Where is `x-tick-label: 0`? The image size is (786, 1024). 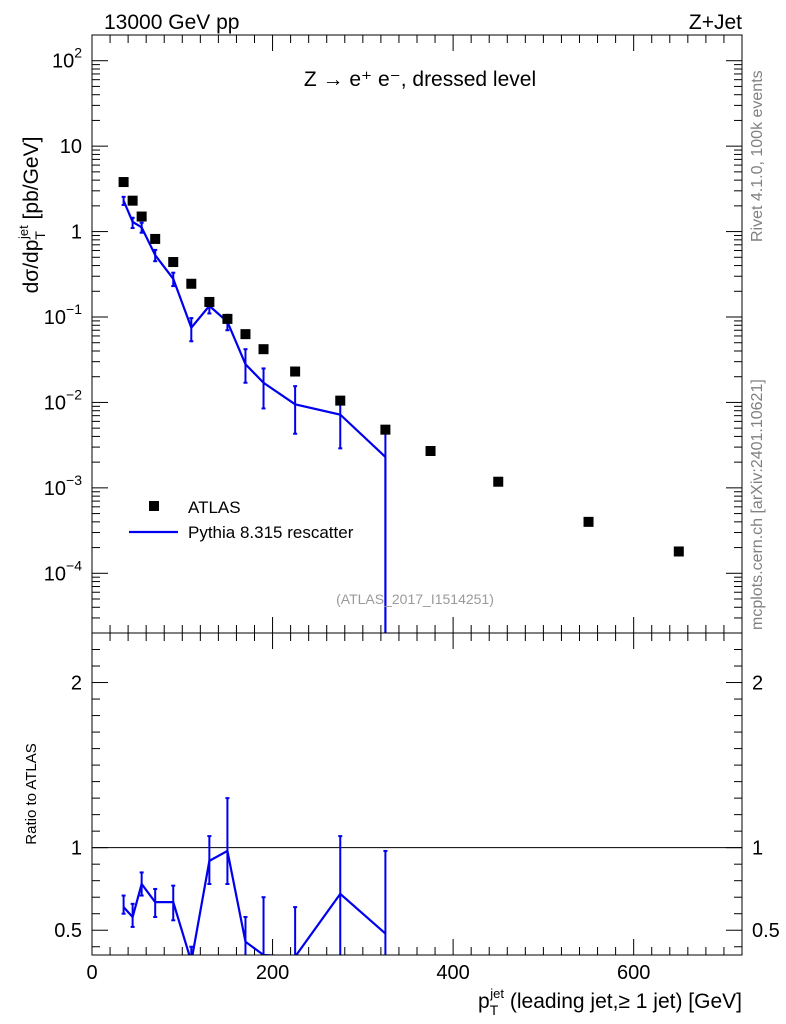
x-tick-label: 0 is located at coordinates (91, 973).